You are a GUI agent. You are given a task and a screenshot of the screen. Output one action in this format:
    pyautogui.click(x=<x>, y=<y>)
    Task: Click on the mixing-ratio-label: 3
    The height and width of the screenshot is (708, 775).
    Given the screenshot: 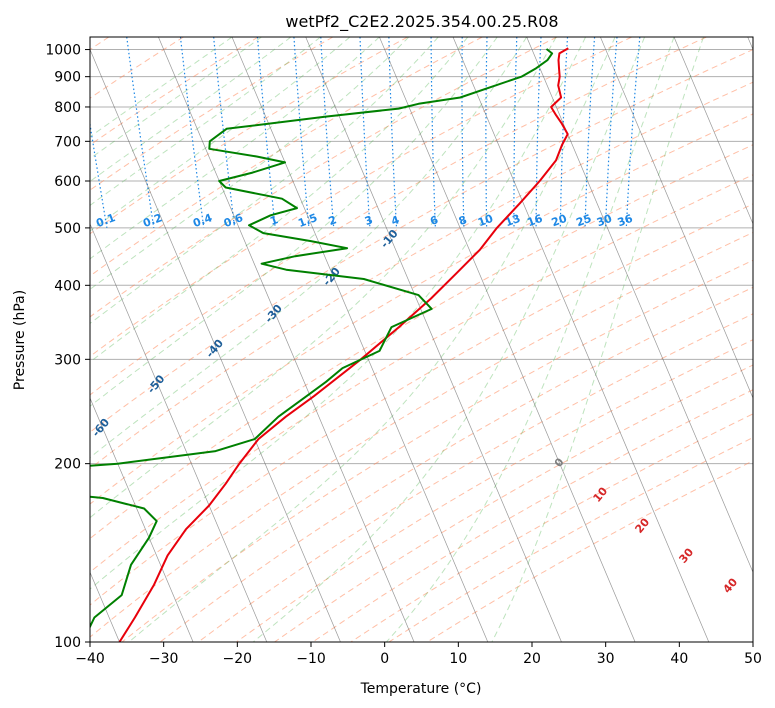 What is the action you would take?
    pyautogui.click(x=369, y=220)
    